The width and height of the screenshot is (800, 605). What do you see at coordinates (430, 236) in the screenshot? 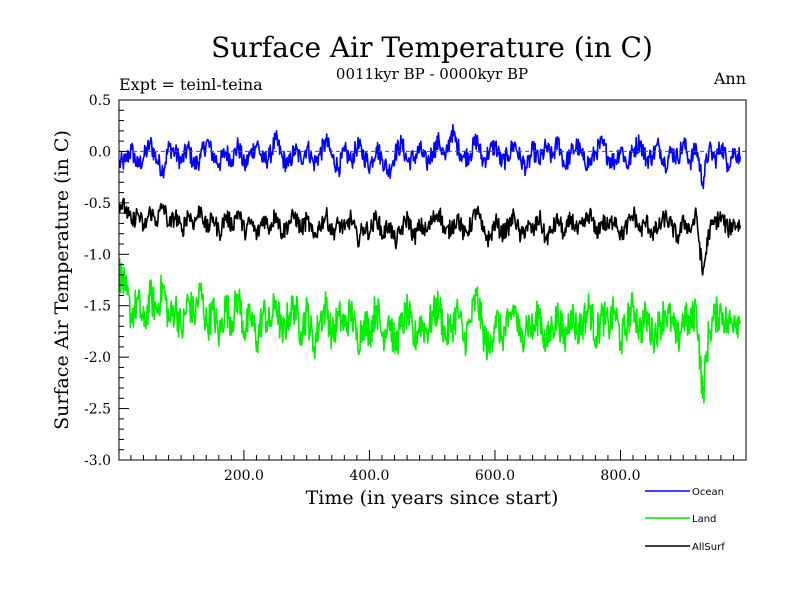
I see `series-line-allsurf` at bounding box center [430, 236].